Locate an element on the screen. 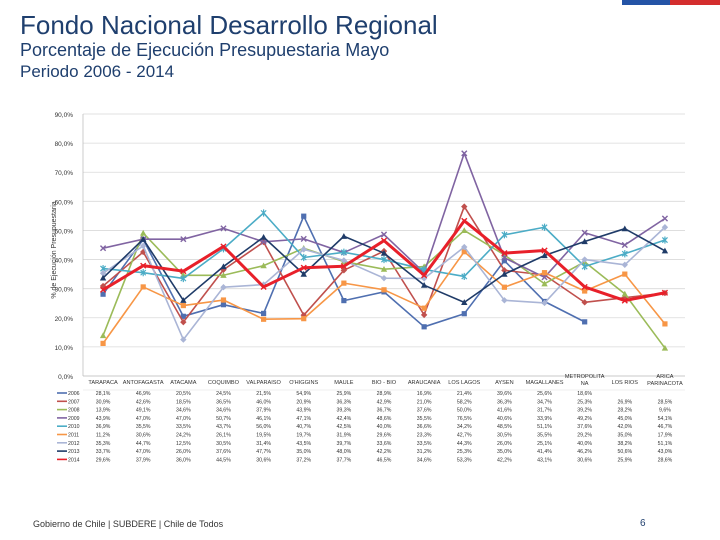  table-cell: 25,1% is located at coordinates (544, 444).